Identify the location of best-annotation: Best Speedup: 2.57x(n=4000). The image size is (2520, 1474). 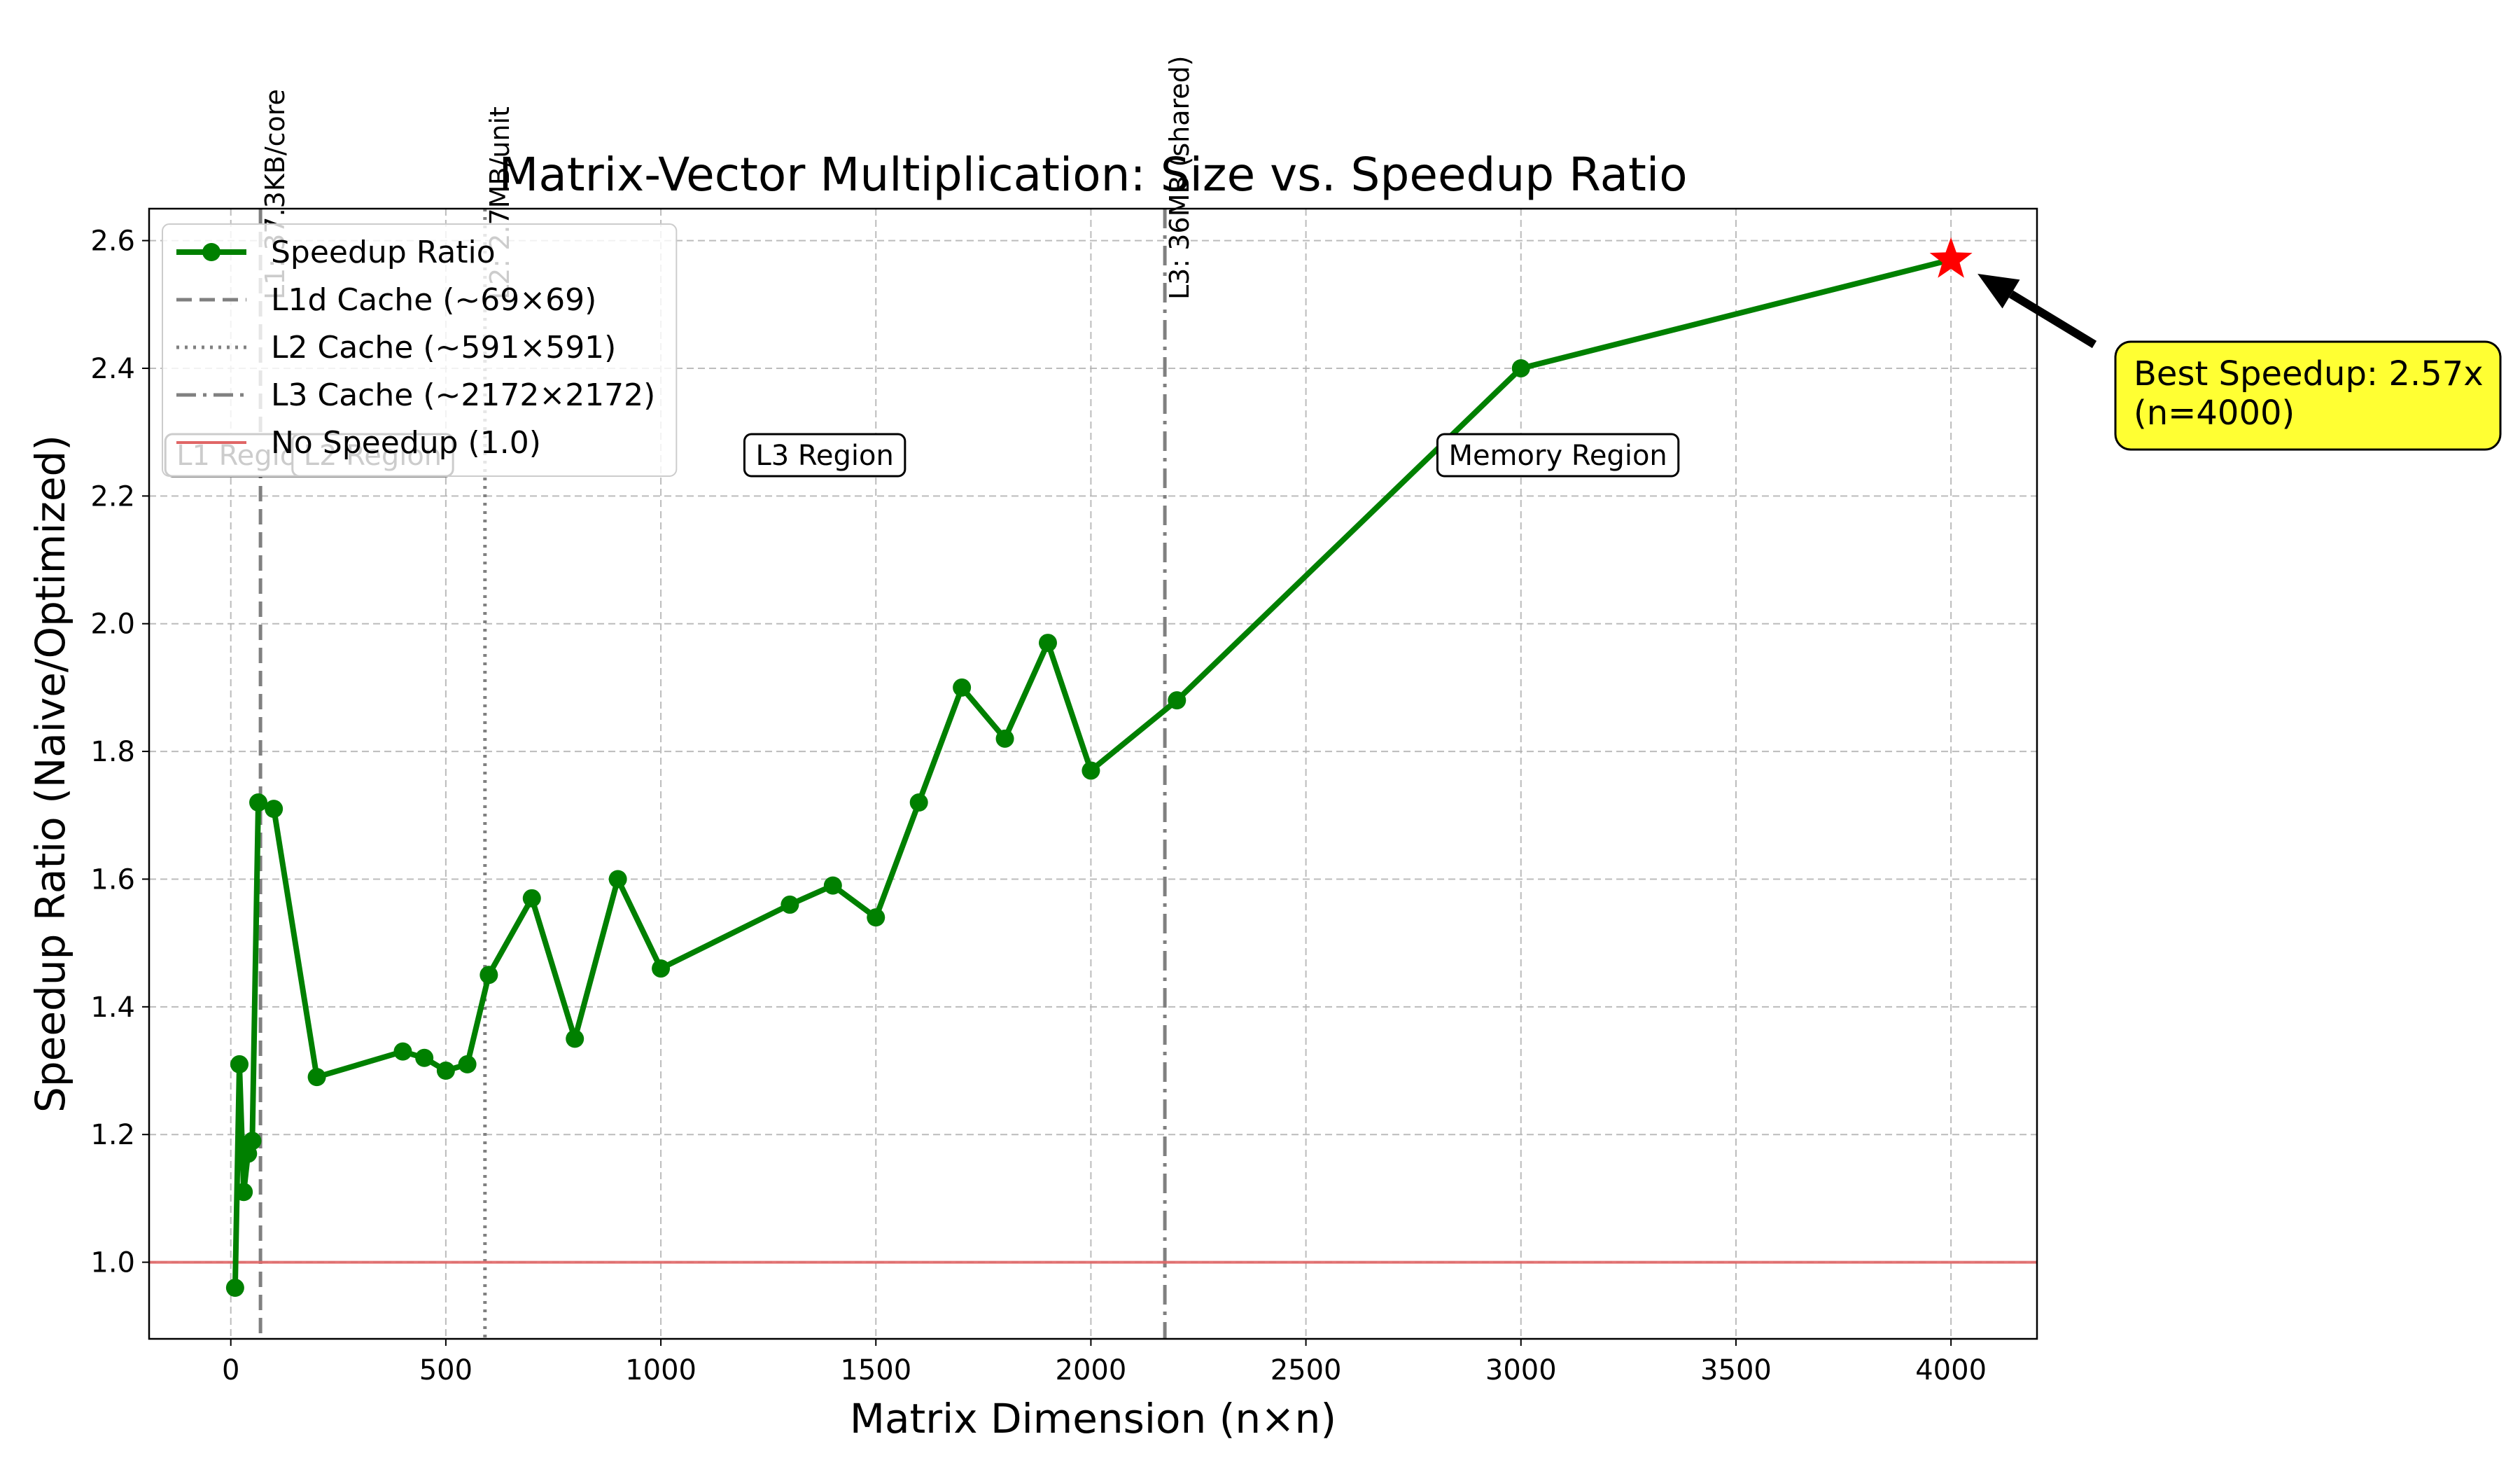
(2239, 362).